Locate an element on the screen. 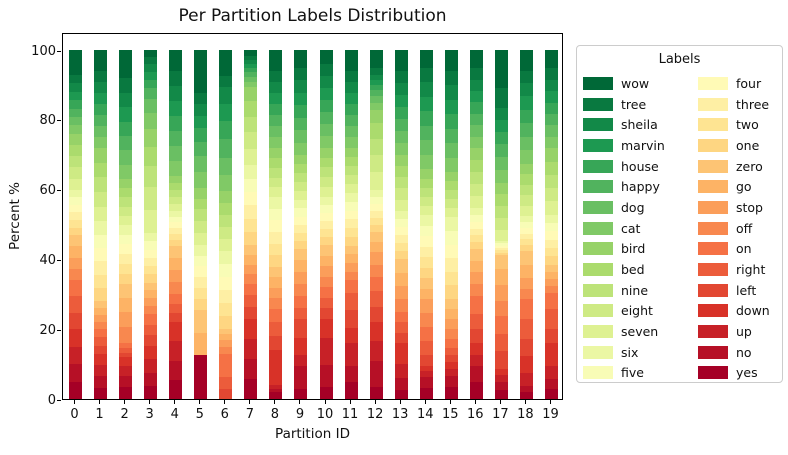  legend-label-zero: zero is located at coordinates (749, 166).